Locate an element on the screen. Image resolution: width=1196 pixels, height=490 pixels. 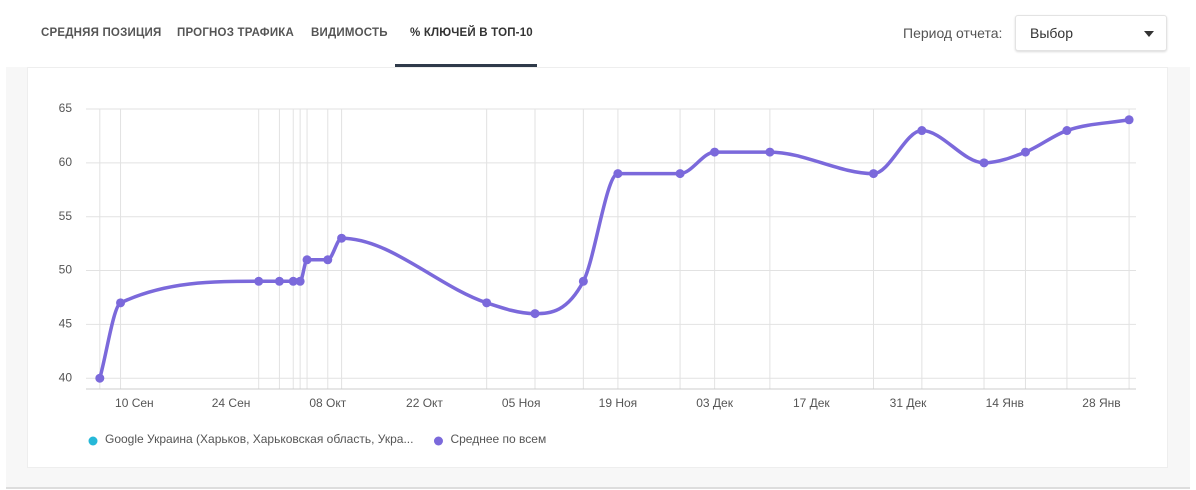
x-tick-label: 31 Дек is located at coordinates (908, 403).